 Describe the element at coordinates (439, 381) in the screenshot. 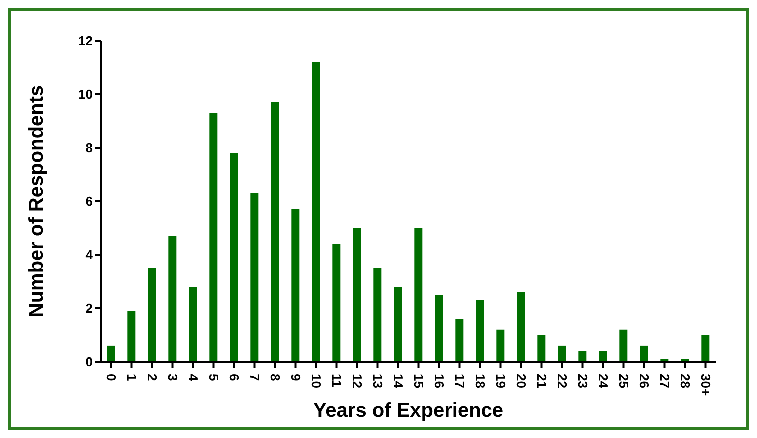

I see `x-tick-label: 16` at that location.